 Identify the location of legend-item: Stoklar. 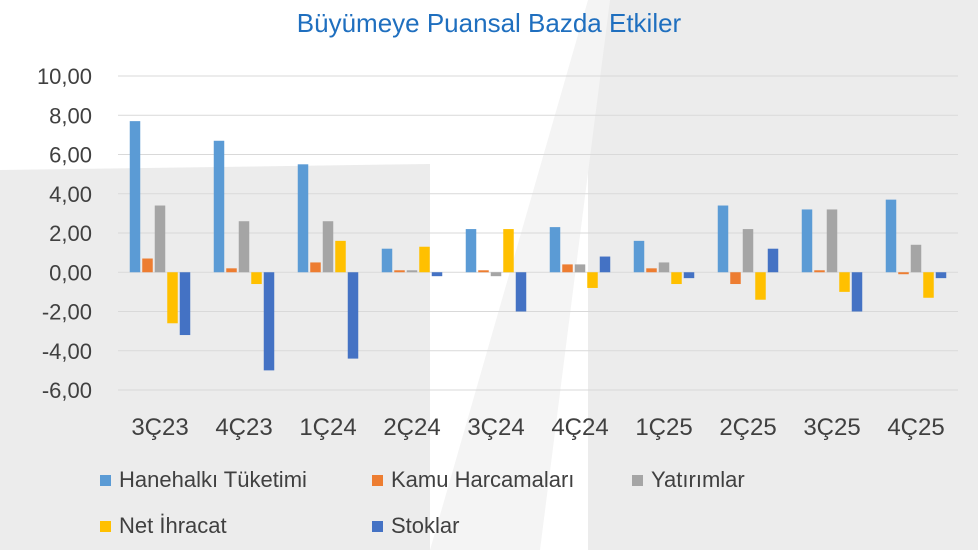
(415, 526).